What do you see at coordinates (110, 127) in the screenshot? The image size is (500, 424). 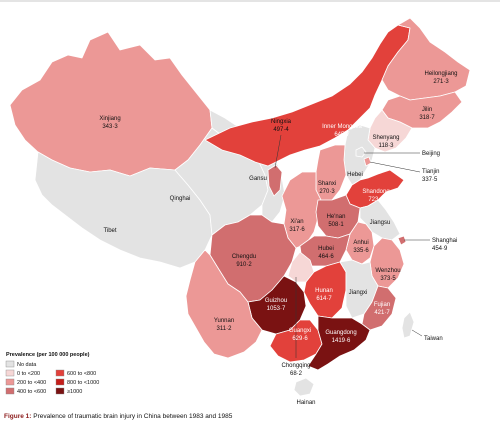 I see `svg-text: 343·3` at bounding box center [110, 127].